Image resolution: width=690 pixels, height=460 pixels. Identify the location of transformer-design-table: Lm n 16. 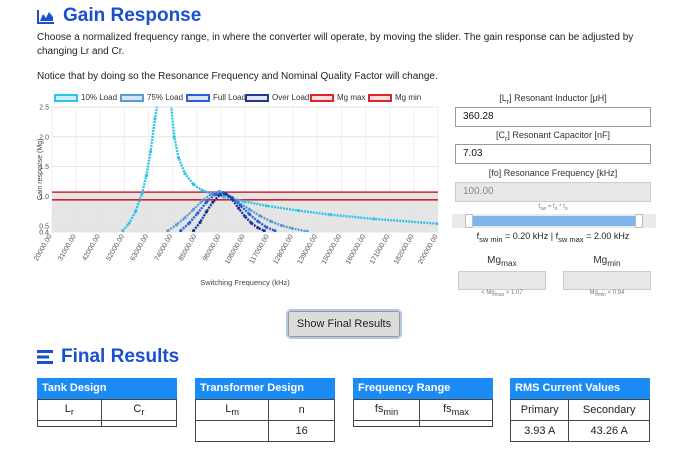
(264, 420).